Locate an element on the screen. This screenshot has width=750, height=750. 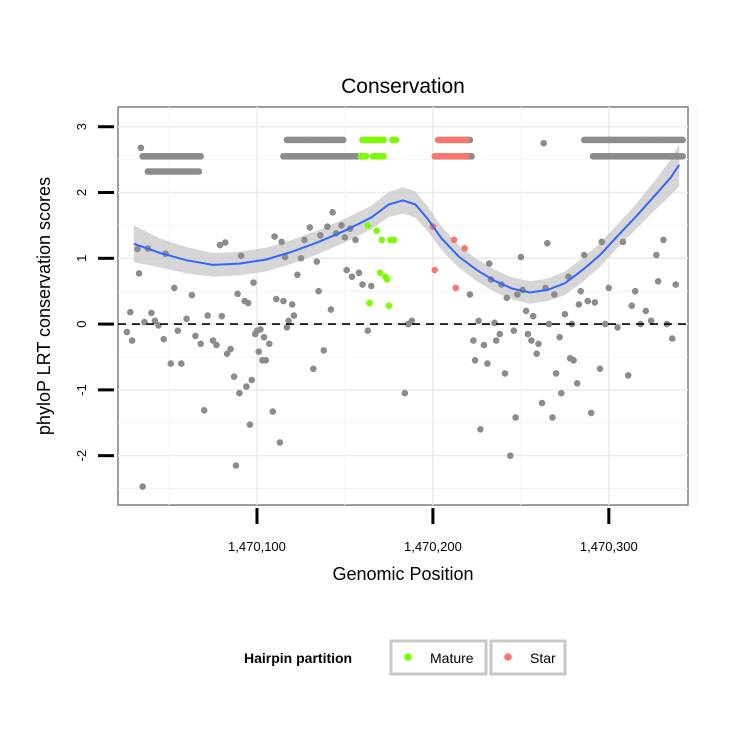
x-tick-label: 1,470,300 is located at coordinates (609, 546).